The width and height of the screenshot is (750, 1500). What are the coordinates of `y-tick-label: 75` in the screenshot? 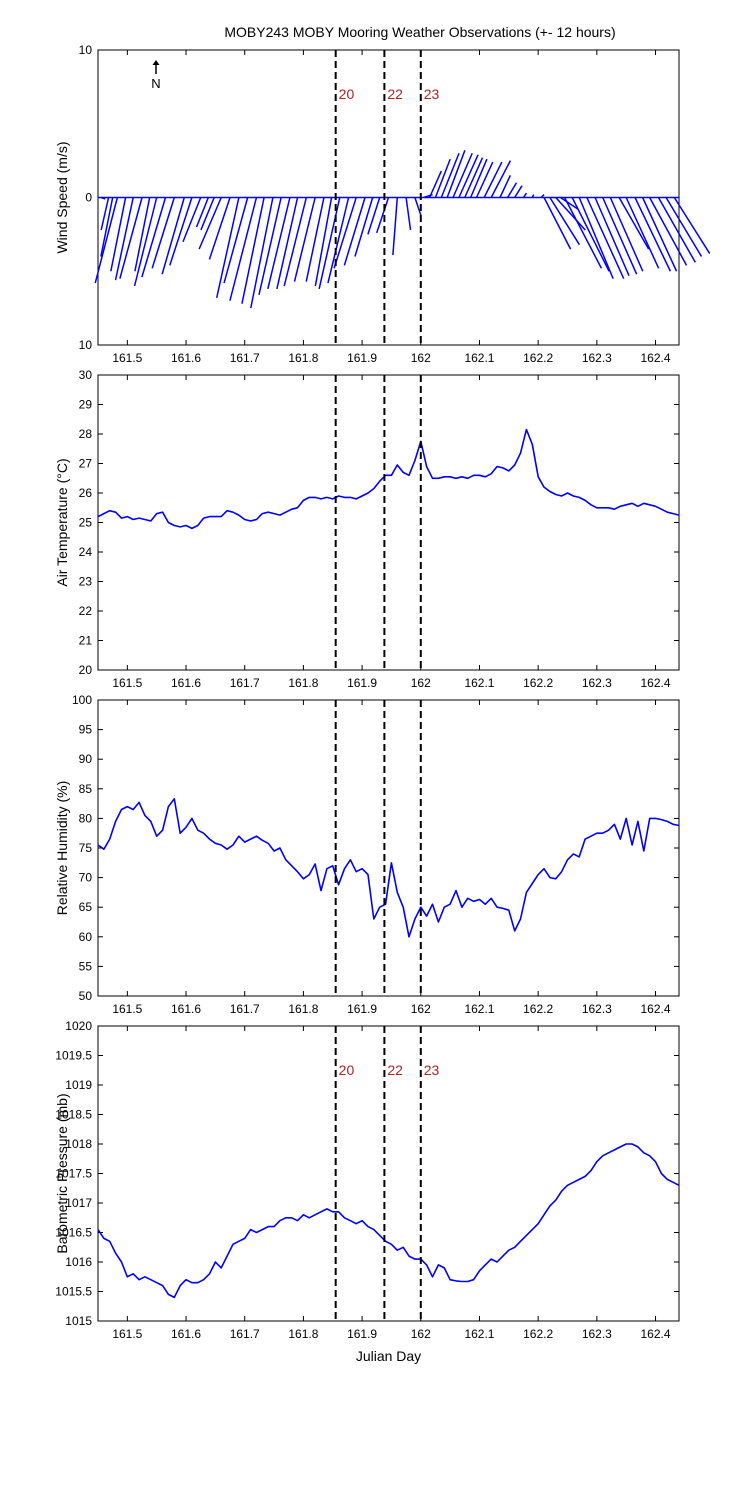 It's located at (86, 848).